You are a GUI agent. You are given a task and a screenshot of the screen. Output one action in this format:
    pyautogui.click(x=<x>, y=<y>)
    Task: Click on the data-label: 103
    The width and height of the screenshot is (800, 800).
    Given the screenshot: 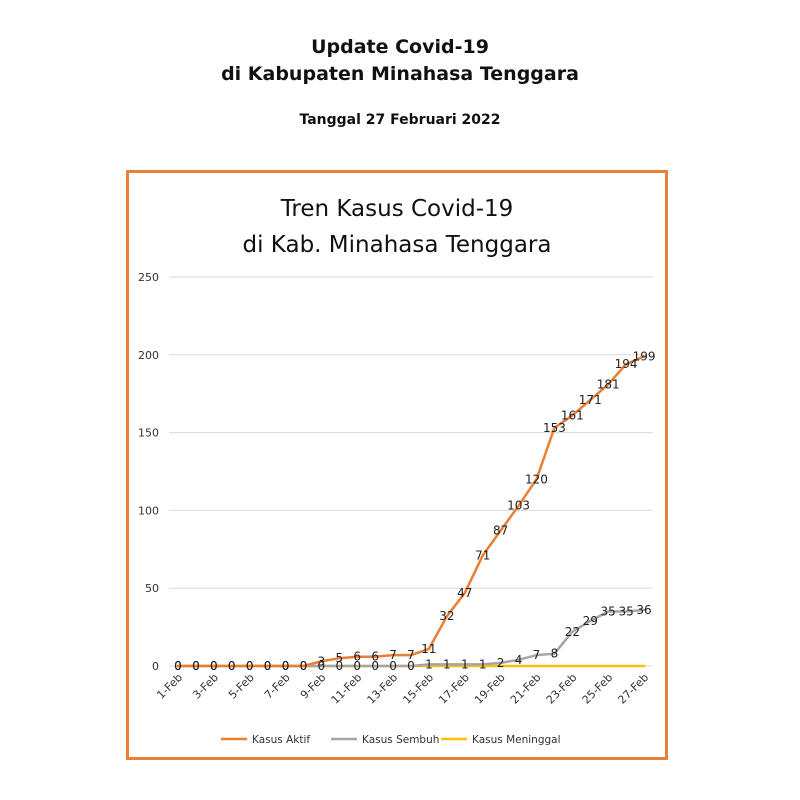 What is the action you would take?
    pyautogui.click(x=518, y=506)
    